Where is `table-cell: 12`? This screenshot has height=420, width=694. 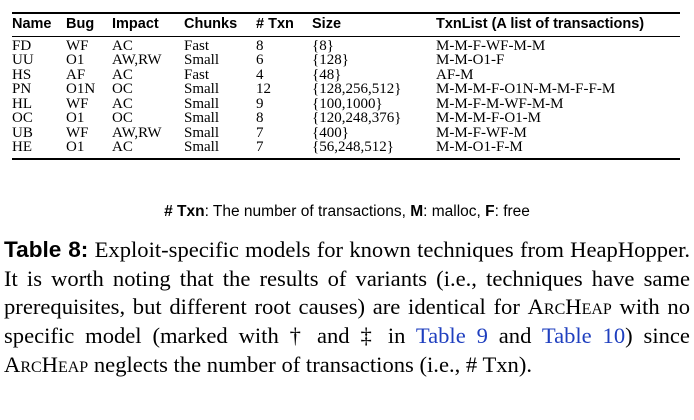
table-cell: 12 is located at coordinates (263, 89).